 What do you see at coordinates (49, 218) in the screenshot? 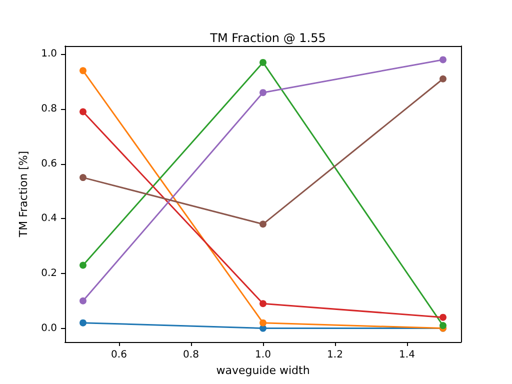
I see `y-tick-label: 0.4` at bounding box center [49, 218].